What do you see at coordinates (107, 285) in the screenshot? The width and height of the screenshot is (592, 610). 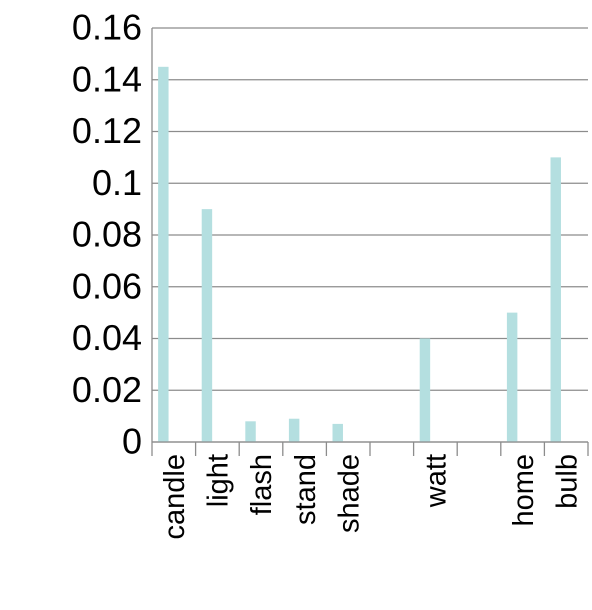 I see `y-tick-label: 0.06` at bounding box center [107, 285].